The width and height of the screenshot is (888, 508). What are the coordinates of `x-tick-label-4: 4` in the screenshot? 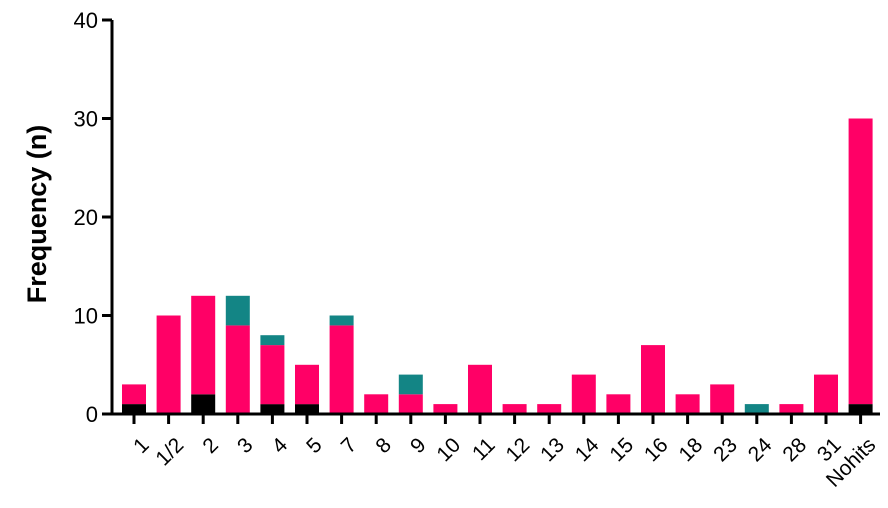 It's located at (280, 445).